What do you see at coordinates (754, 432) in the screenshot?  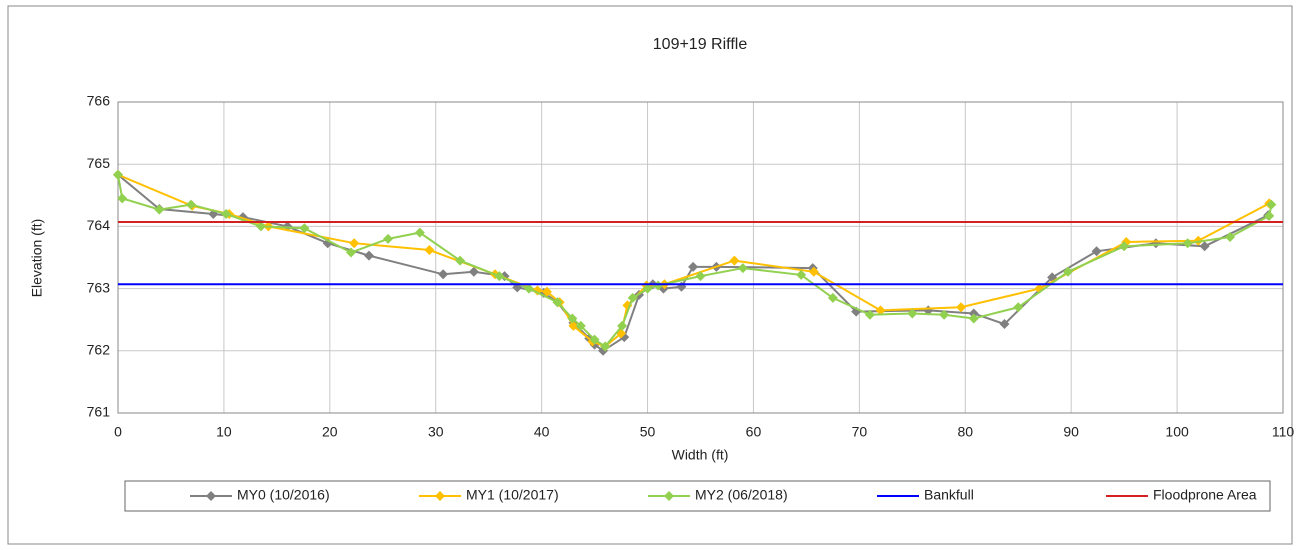 I see `x-tick-label: 60` at bounding box center [754, 432].